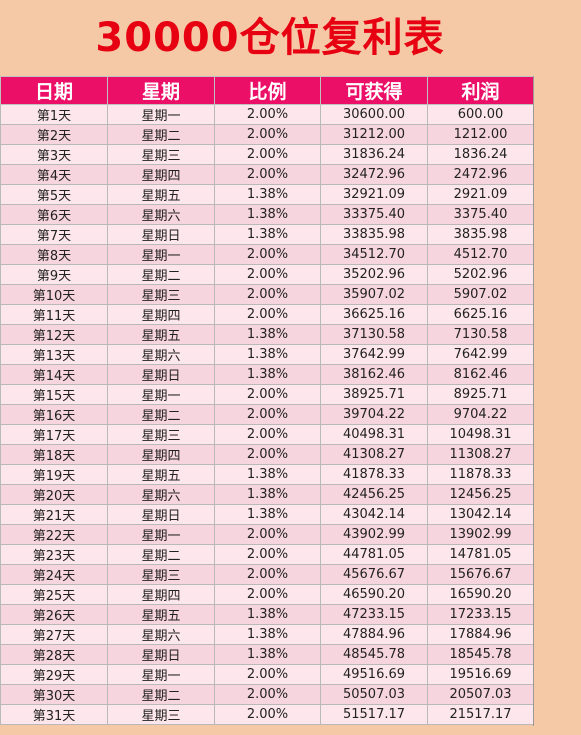 This screenshot has width=581, height=735. Describe the element at coordinates (374, 614) in the screenshot. I see `cell-available: 47233.15` at that location.